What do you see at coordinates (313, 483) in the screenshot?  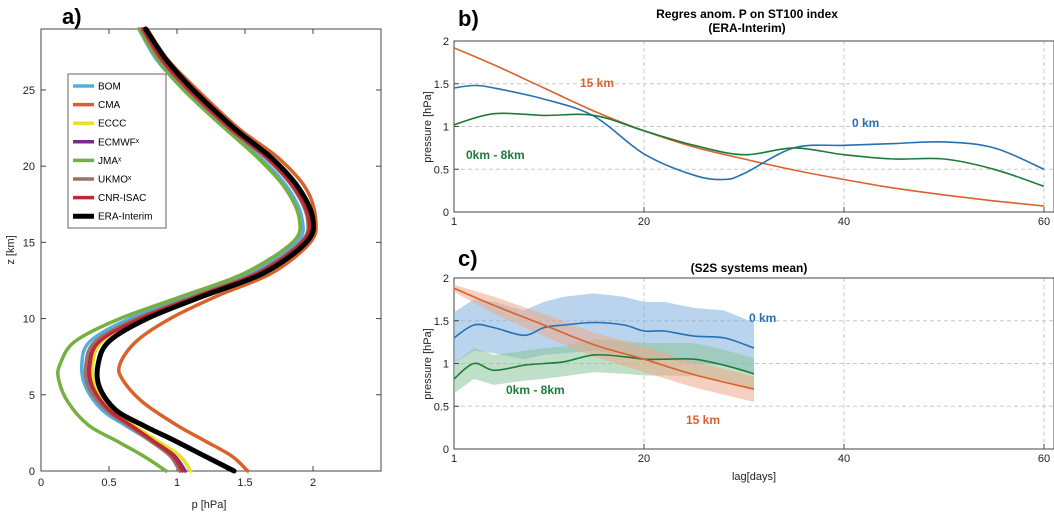 I see `panel-a-xtick-label: 2` at bounding box center [313, 483].